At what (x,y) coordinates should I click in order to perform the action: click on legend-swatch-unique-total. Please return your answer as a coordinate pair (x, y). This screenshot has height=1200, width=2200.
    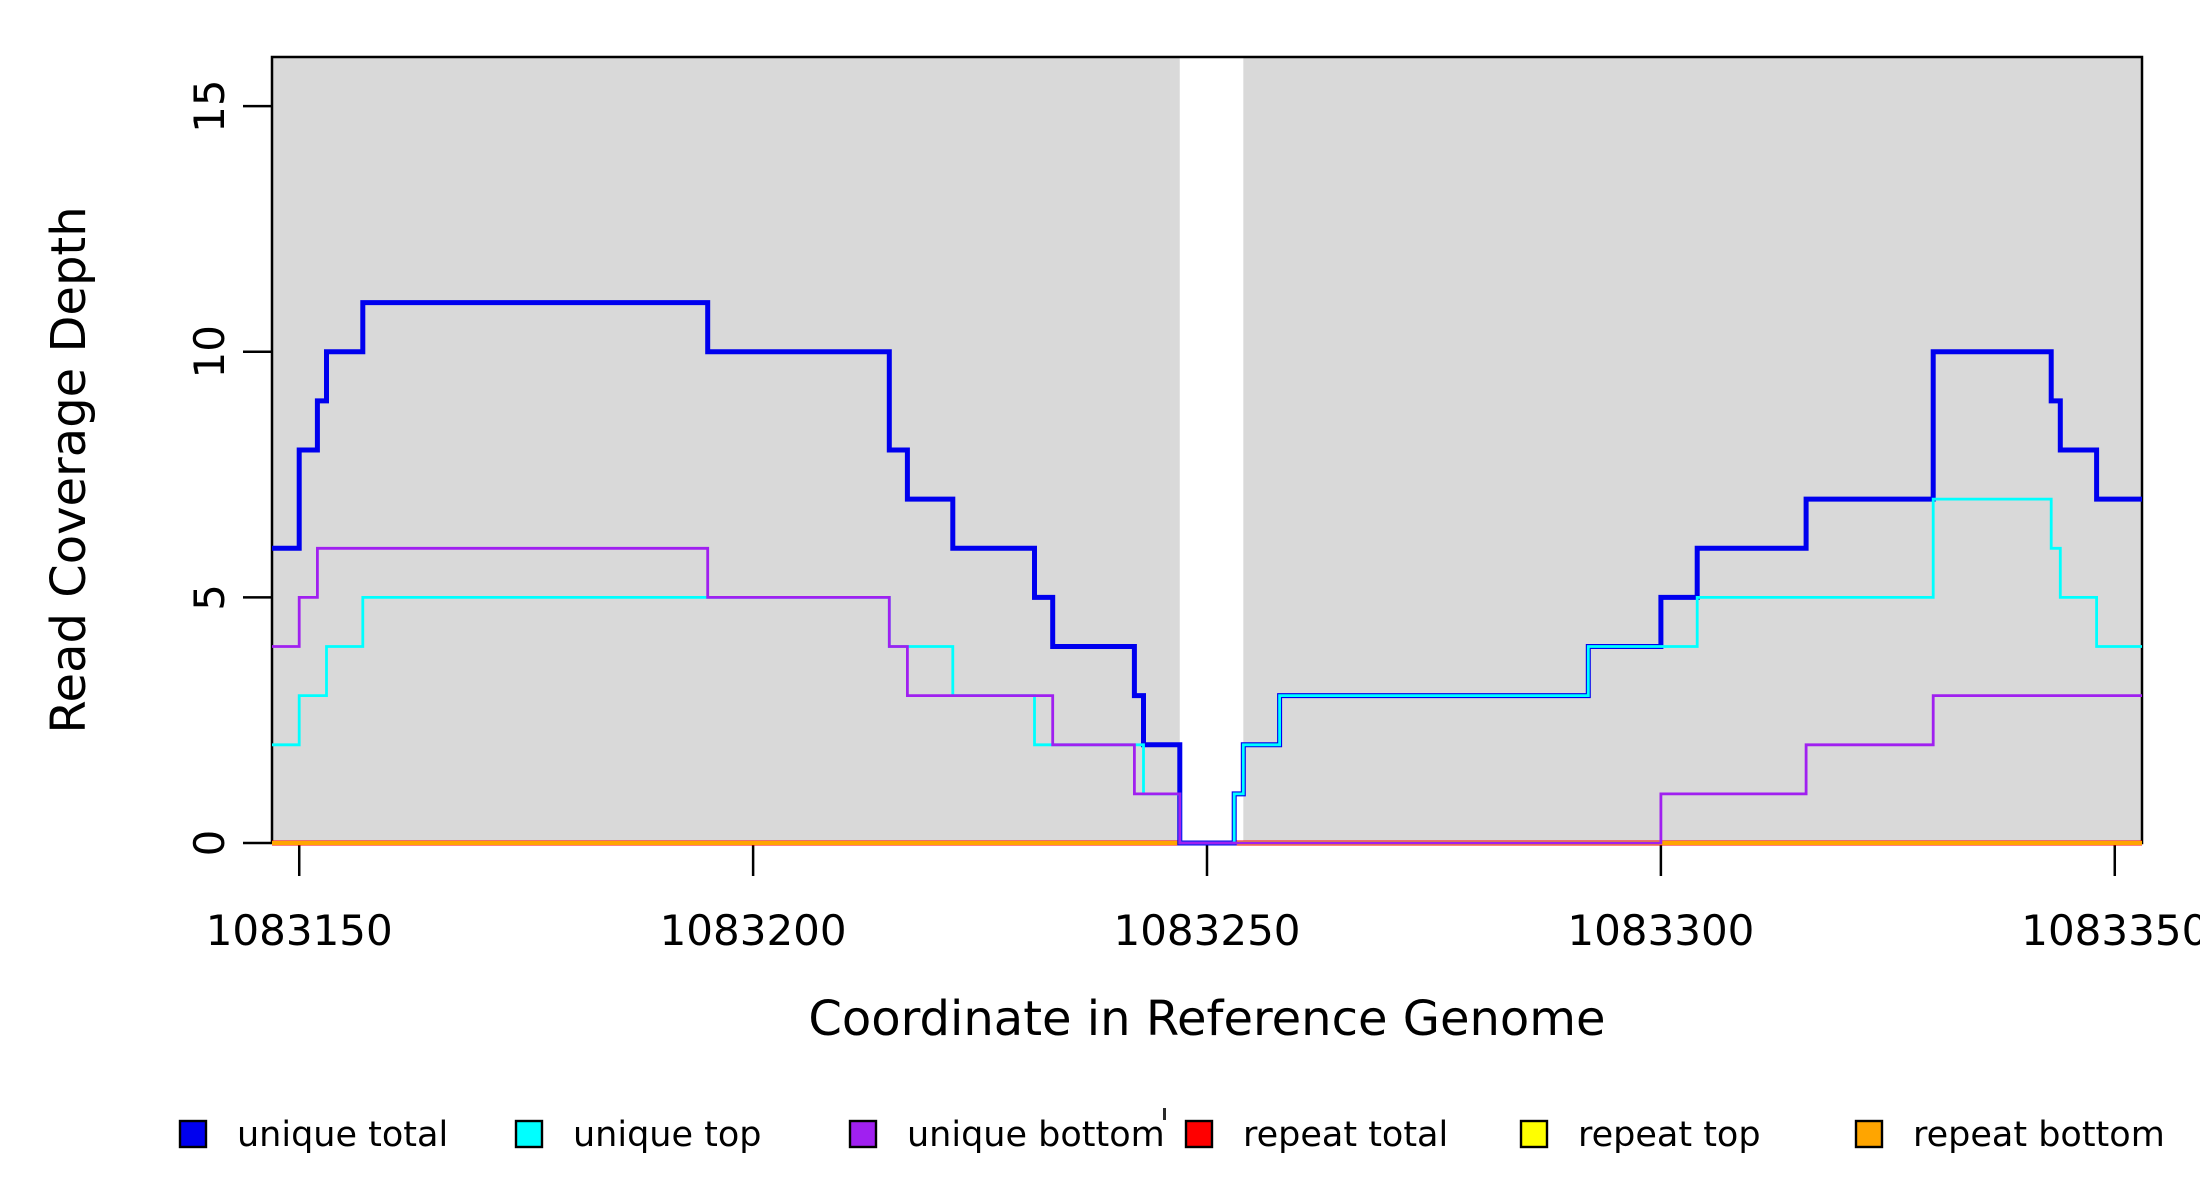
    Looking at the image, I should click on (193, 1134).